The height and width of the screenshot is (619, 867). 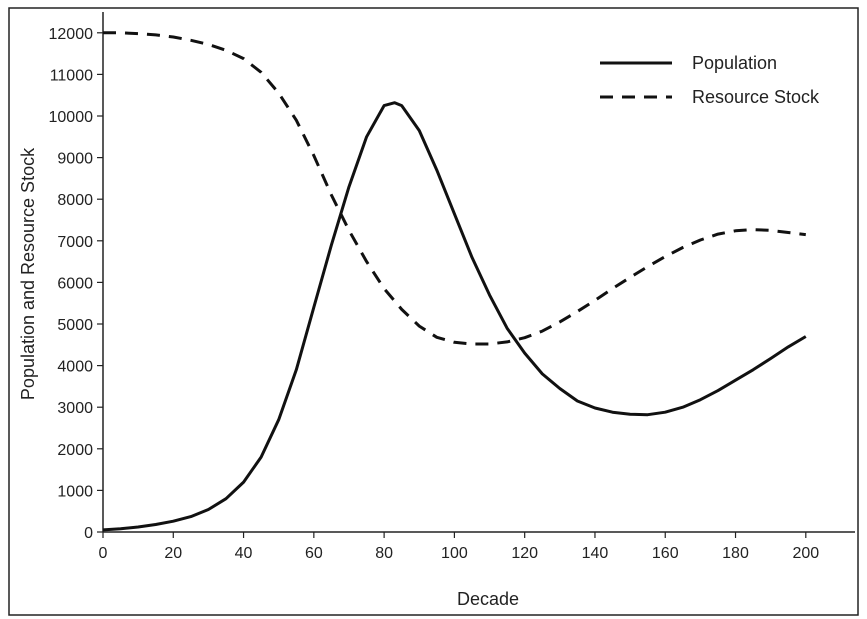 What do you see at coordinates (244, 553) in the screenshot?
I see `x-tick-label: 40` at bounding box center [244, 553].